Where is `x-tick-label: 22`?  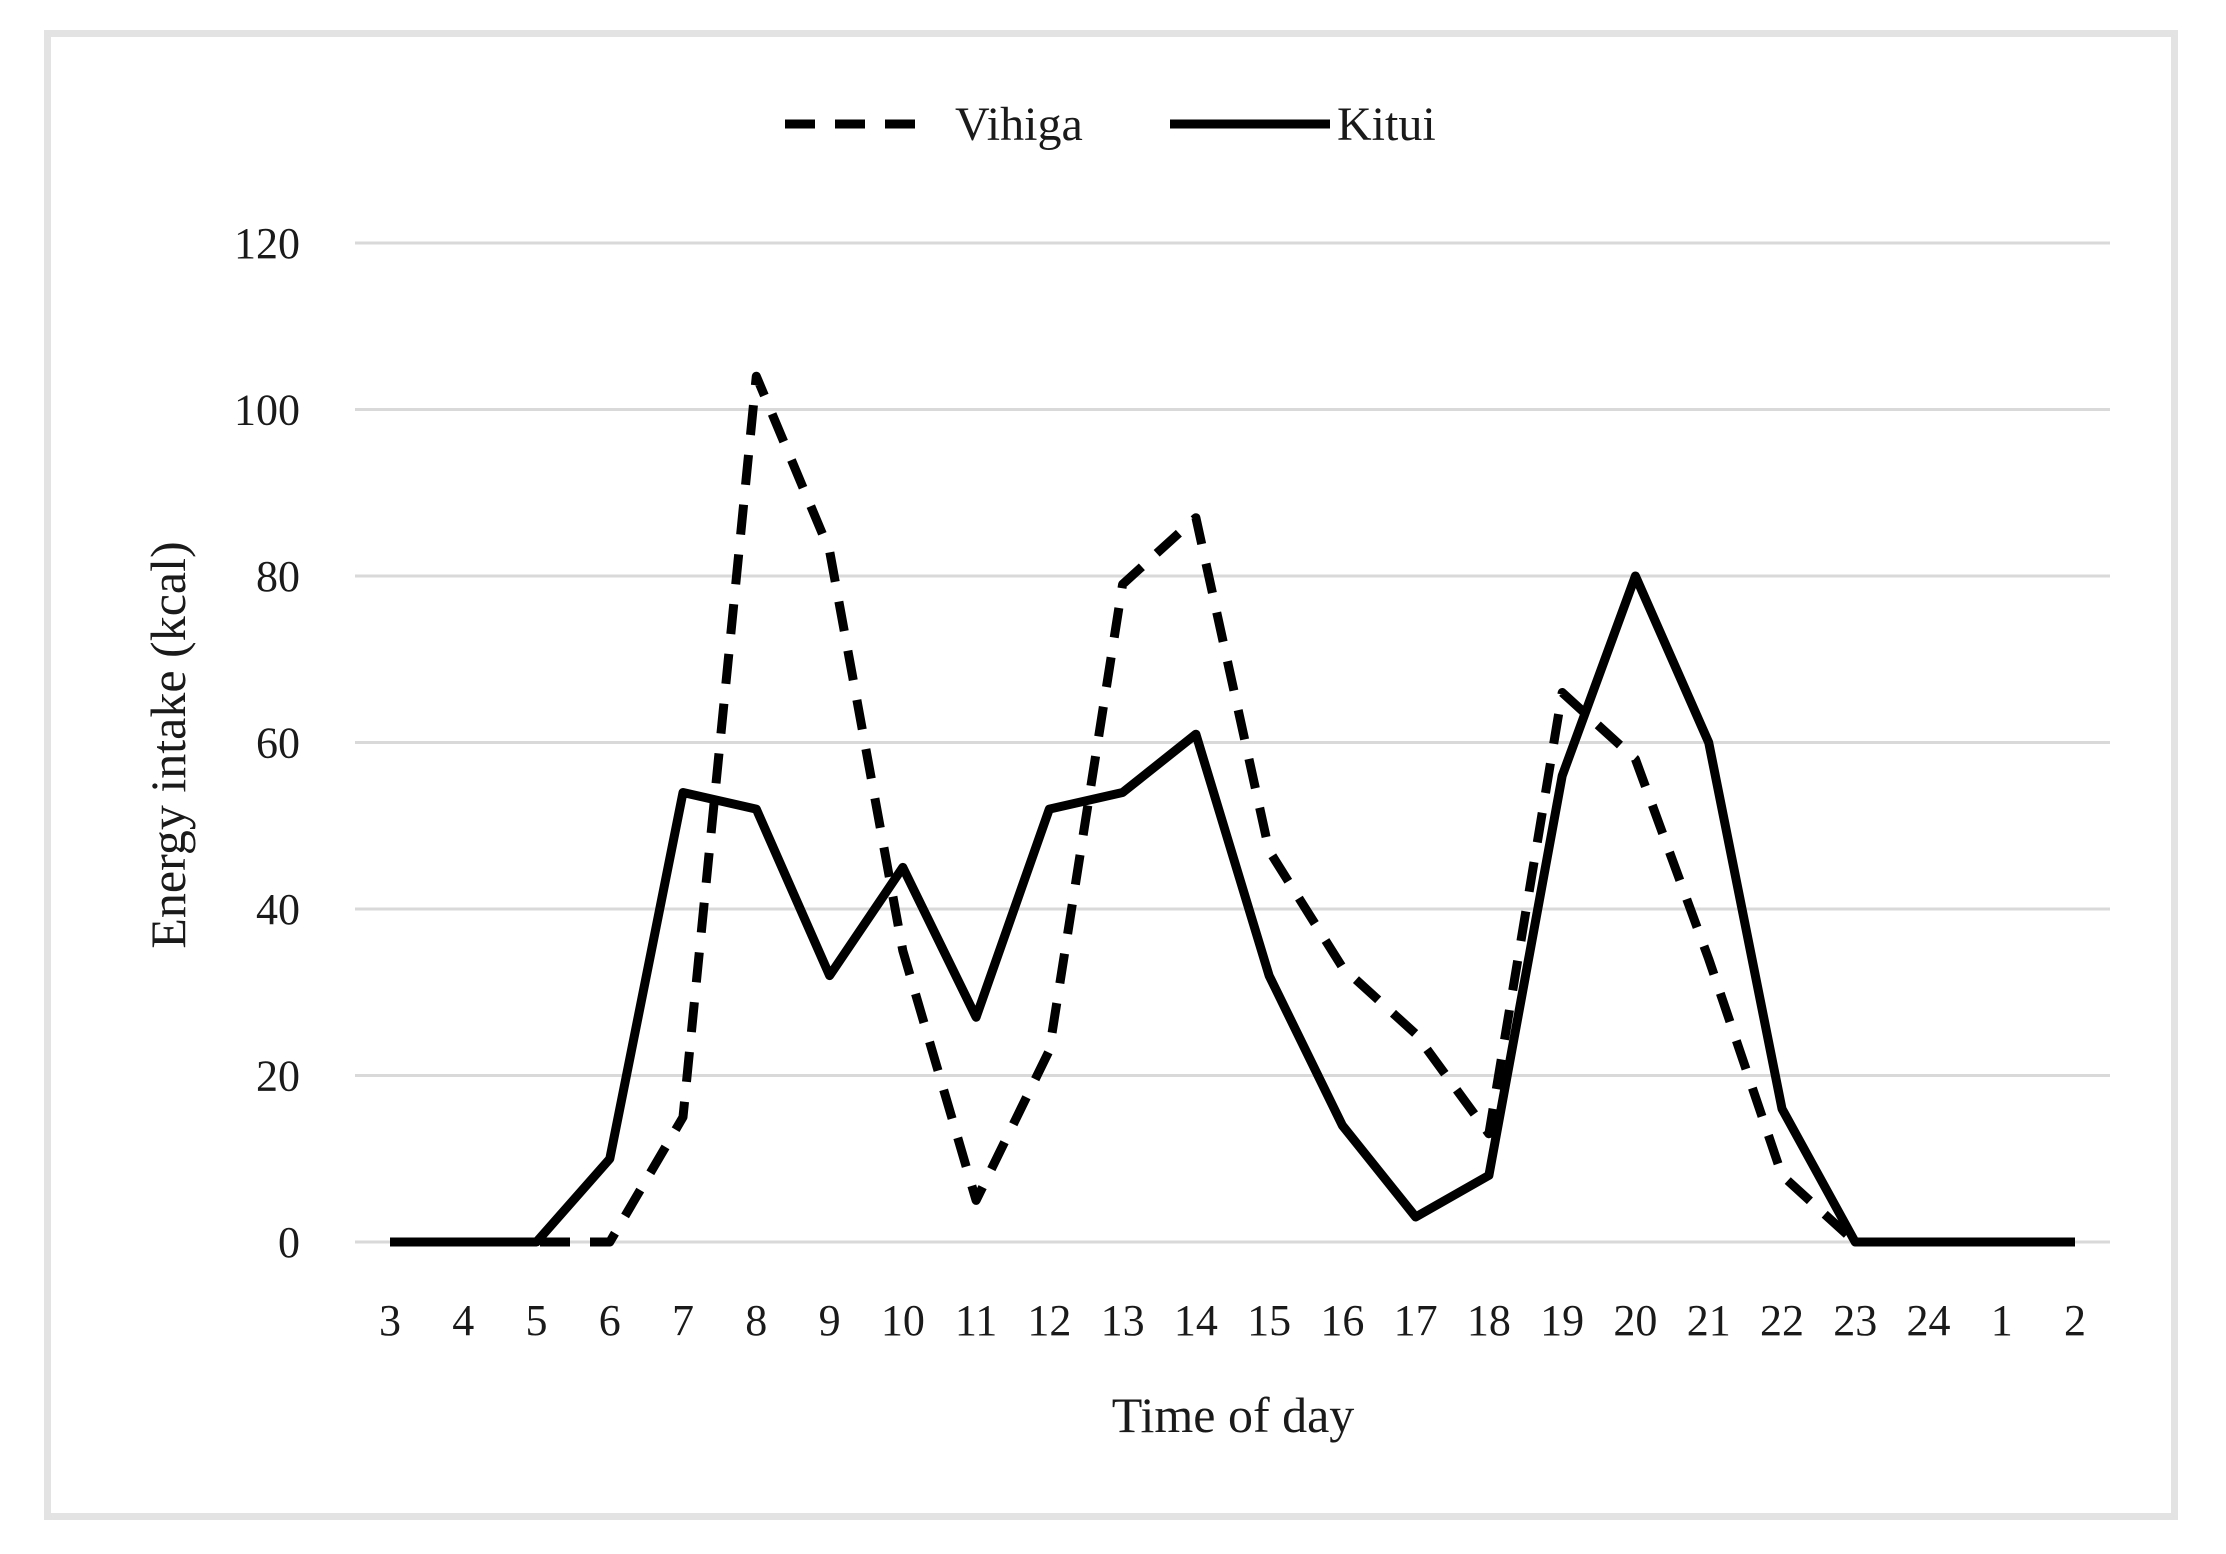 x-tick-label: 22 is located at coordinates (1782, 1320).